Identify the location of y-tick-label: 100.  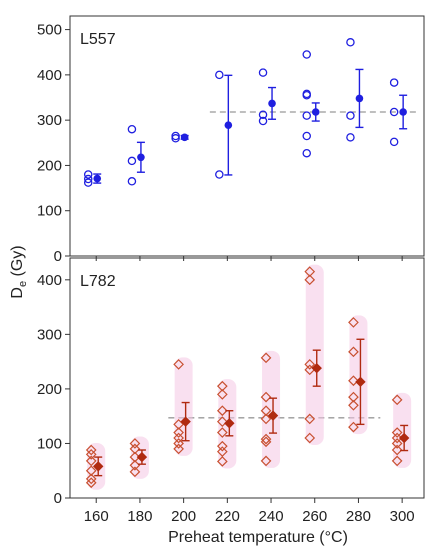
(49, 443).